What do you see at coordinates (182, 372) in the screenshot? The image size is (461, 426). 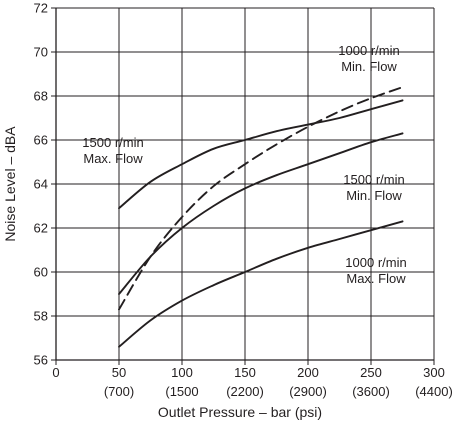 I see `x-tick-label: 100` at bounding box center [182, 372].